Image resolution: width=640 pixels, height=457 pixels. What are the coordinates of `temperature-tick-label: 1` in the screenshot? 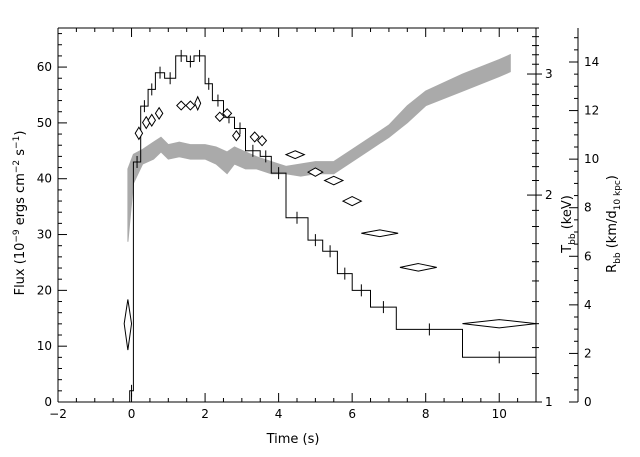 It's located at (549, 402).